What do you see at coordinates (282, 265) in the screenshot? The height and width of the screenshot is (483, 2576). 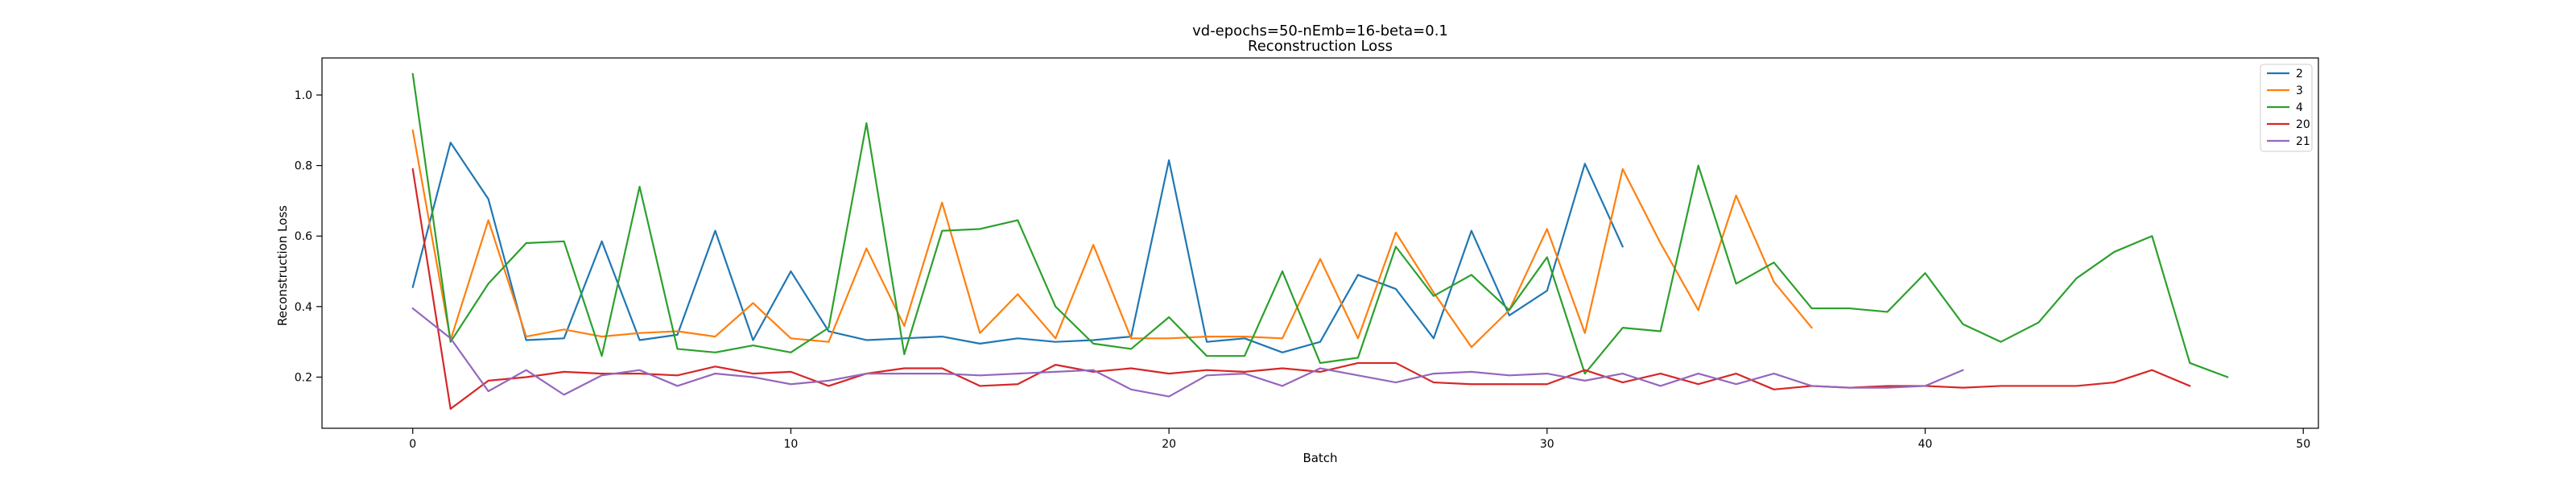 I see `y-axis-label: Reconstruction Loss` at bounding box center [282, 265].